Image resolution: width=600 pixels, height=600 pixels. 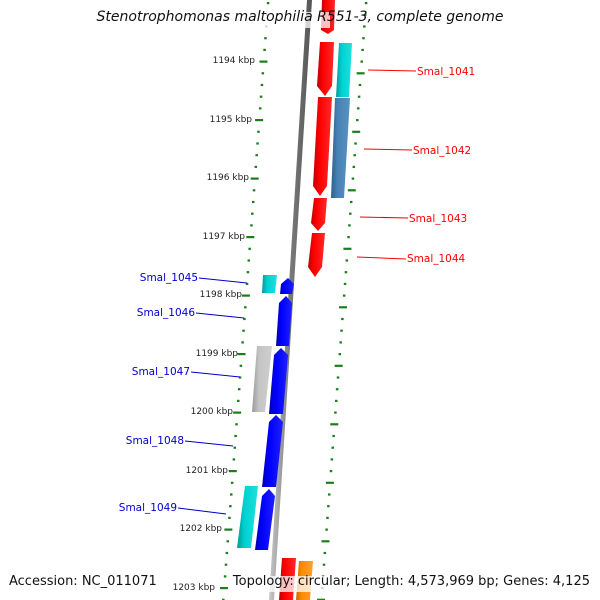 What do you see at coordinates (438, 219) in the screenshot?
I see `gene-label-smal-1043: Smal_1043` at bounding box center [438, 219].